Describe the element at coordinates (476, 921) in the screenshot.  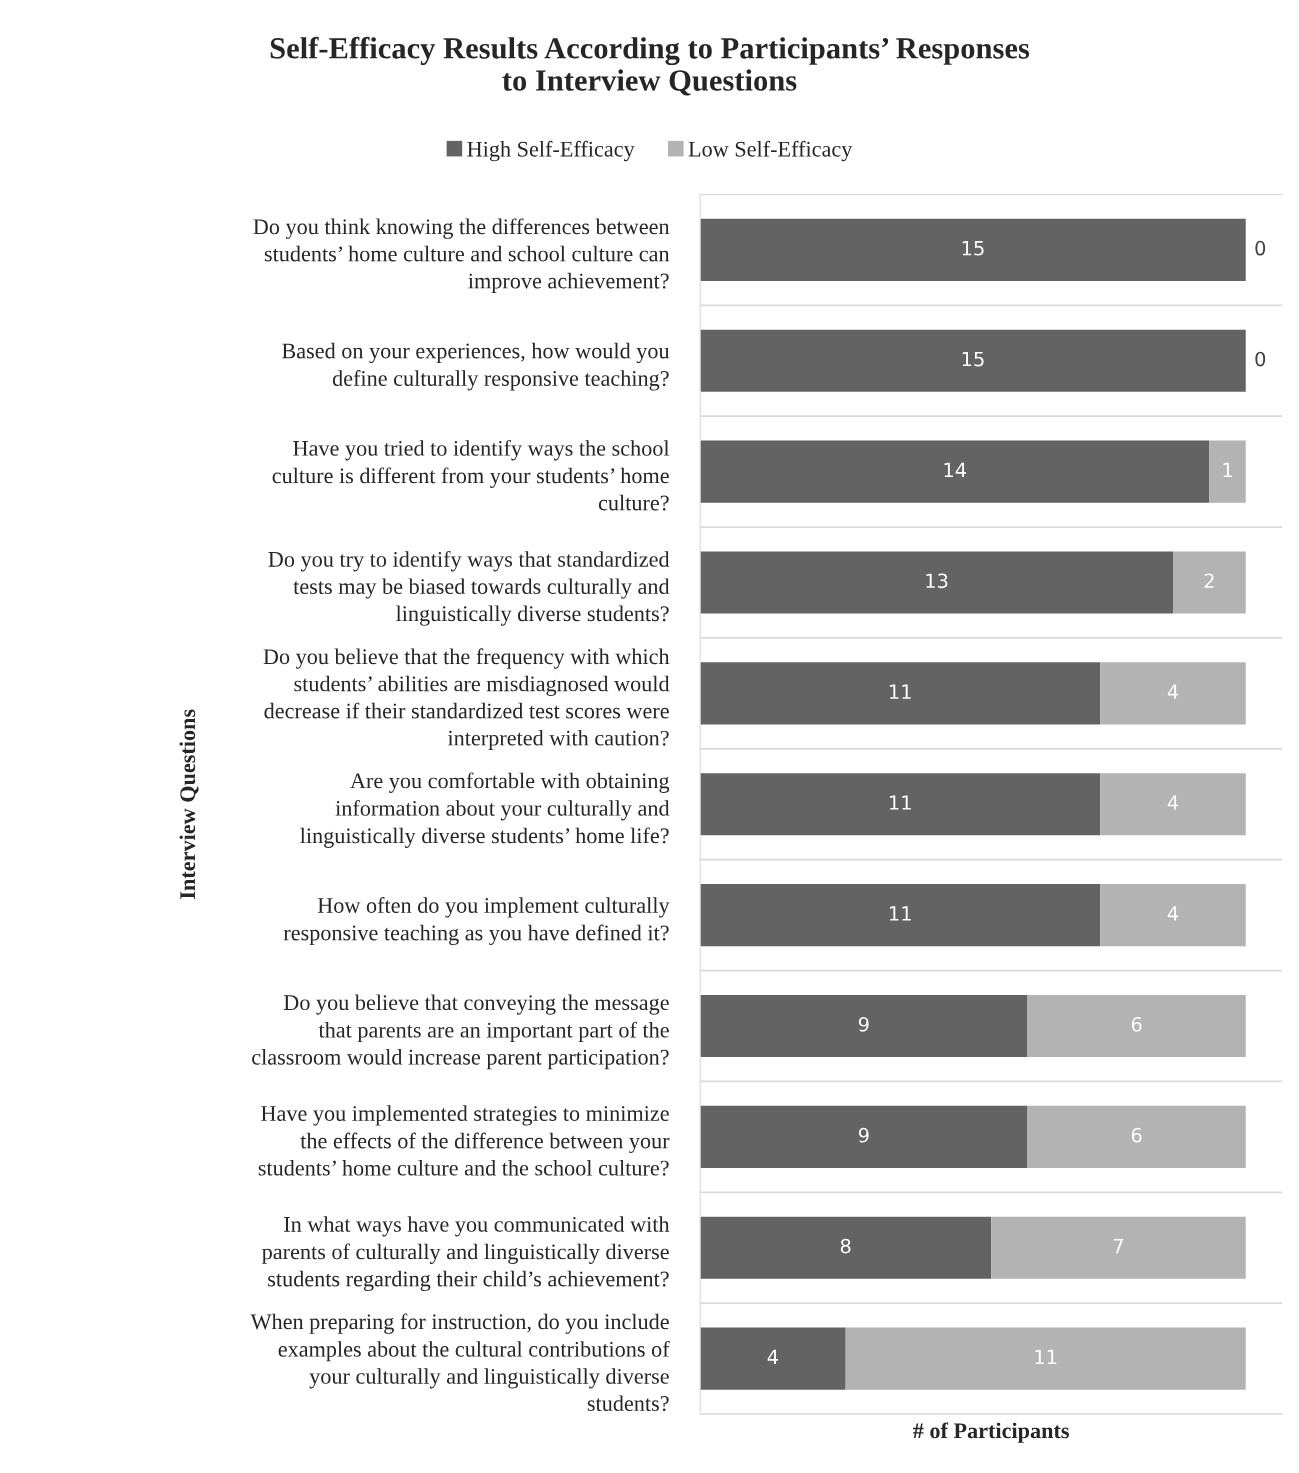
I see `y-tick-label: How often do you implement culturally responsive teaching as you have defined it?` at that location.